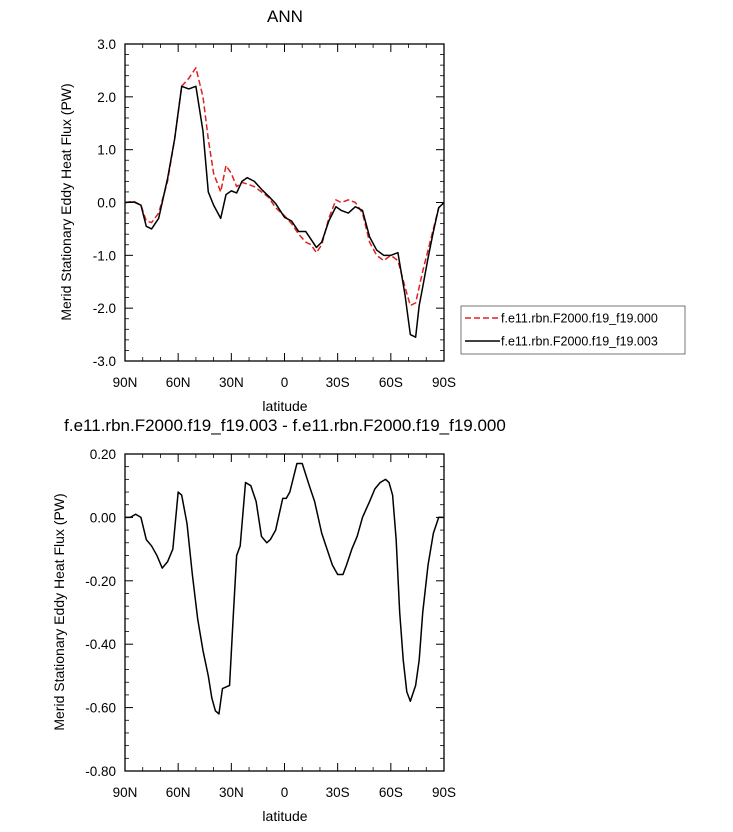 This screenshot has width=733, height=832. I want to click on bottom-y-tick-labels: 0.20 0.00 -0.20 -0.40 -0.60 -0.80, so click(100, 613).